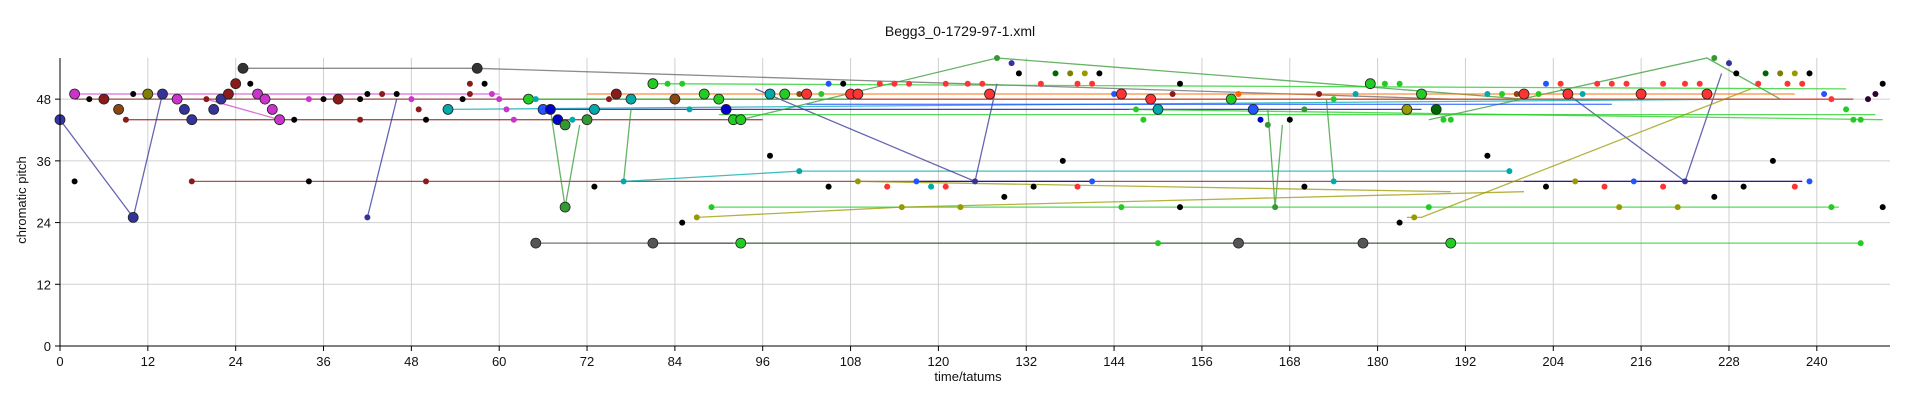 The width and height of the screenshot is (1920, 401). I want to click on x-tick-label: 216, so click(1641, 361).